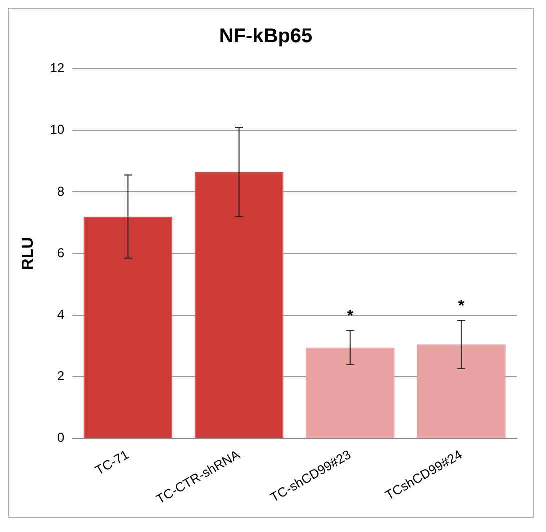  I want to click on y-tick-label: 10, so click(57, 130).